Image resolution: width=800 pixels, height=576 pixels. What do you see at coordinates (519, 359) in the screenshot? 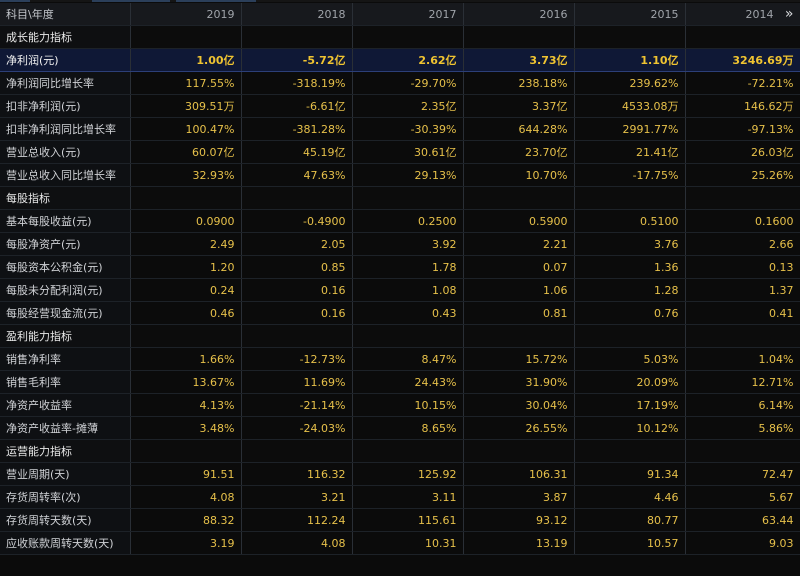
I see `value-cell: 15.72%` at bounding box center [519, 359].